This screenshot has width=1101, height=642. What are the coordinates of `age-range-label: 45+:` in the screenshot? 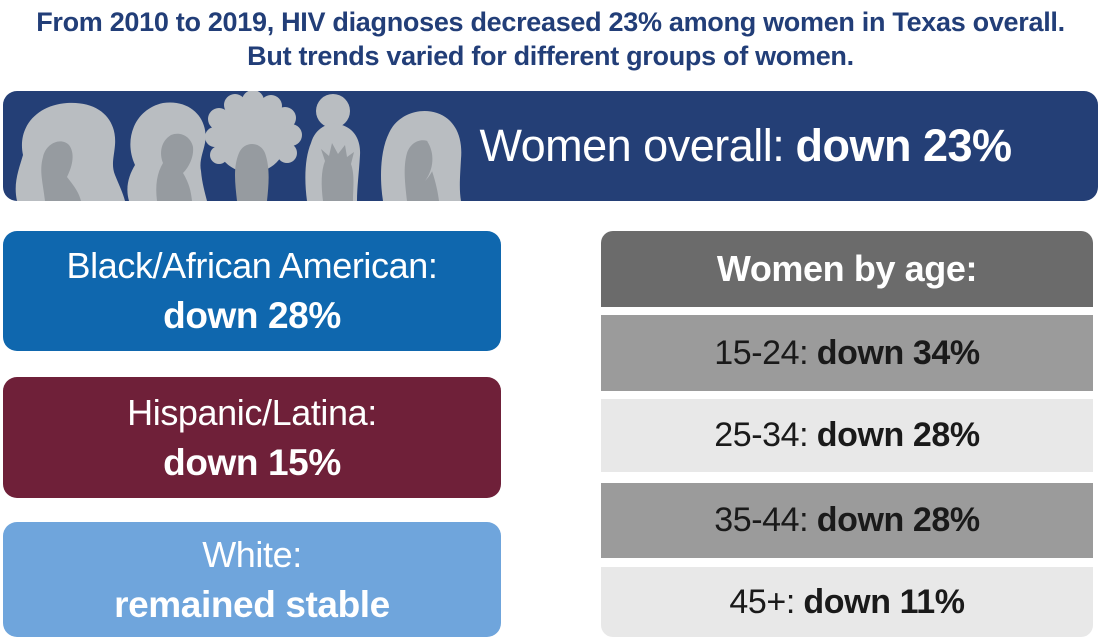 It's located at (762, 601).